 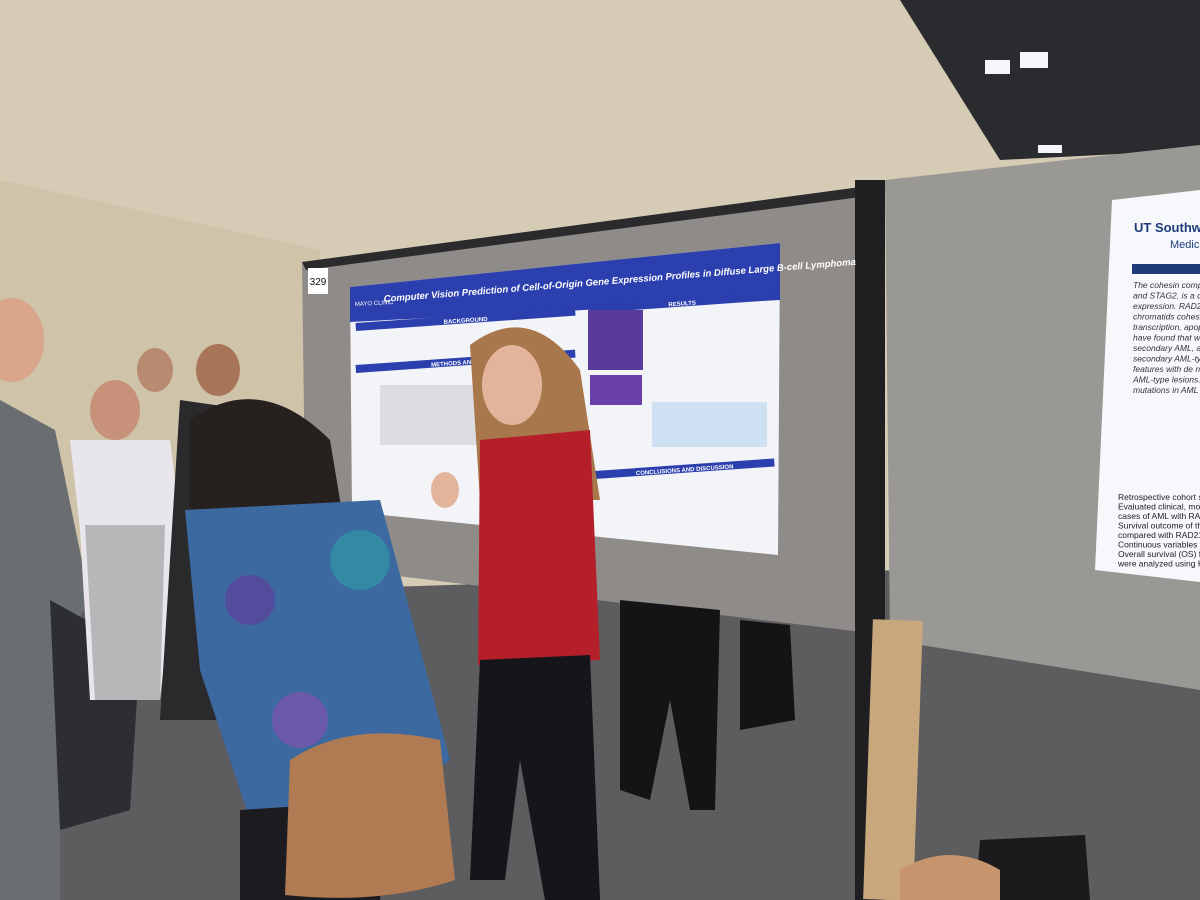 What do you see at coordinates (682, 305) in the screenshot?
I see `section-heading: RESULTS` at bounding box center [682, 305].